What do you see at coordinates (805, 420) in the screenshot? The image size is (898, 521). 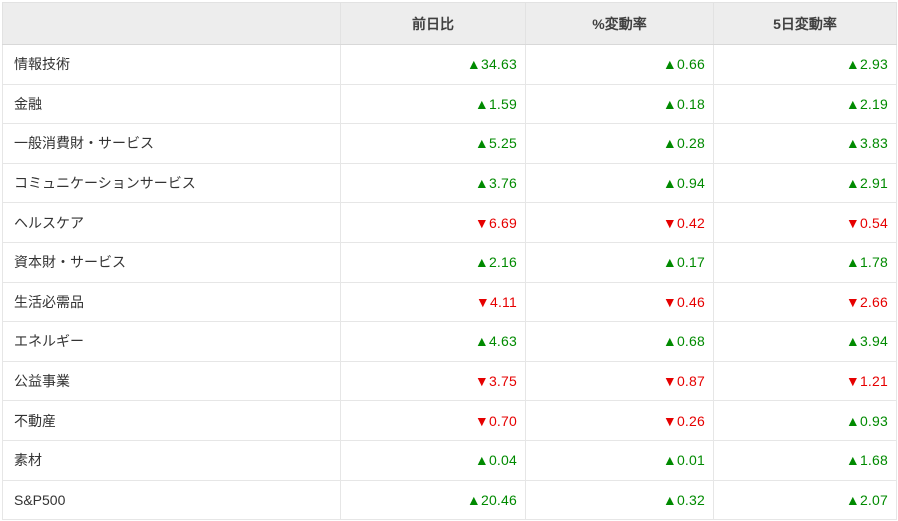 I see `change-value: ▲0.93` at bounding box center [805, 420].